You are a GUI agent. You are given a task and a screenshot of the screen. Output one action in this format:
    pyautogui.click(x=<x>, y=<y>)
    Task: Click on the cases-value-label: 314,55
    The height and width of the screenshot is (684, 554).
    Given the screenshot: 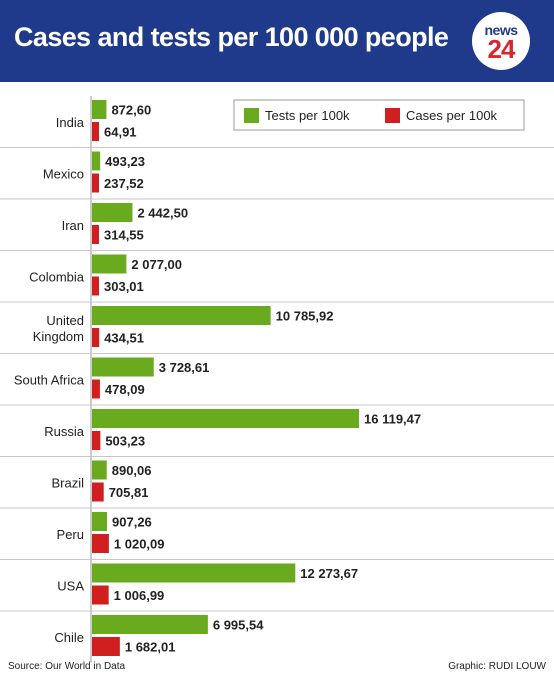 What is the action you would take?
    pyautogui.click(x=124, y=235)
    